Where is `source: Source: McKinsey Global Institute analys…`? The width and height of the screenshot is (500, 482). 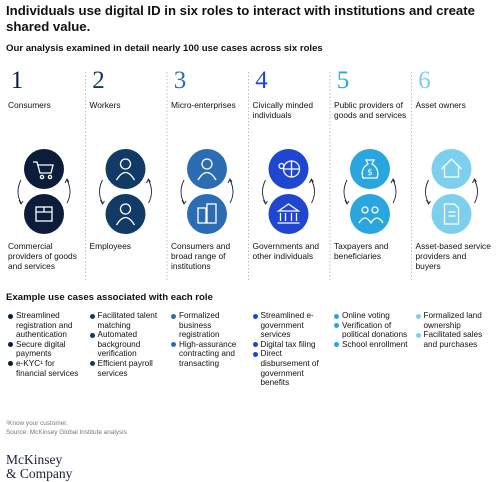 source: Source: McKinsey Global Institute analys… is located at coordinates (66, 432).